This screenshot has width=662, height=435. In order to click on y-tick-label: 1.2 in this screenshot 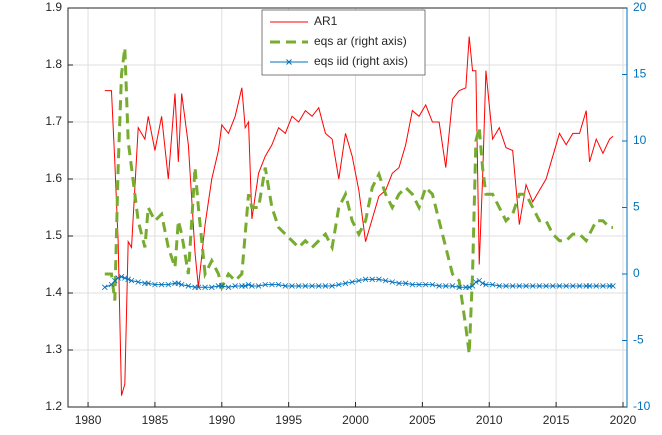, I will do `click(53, 406)`.